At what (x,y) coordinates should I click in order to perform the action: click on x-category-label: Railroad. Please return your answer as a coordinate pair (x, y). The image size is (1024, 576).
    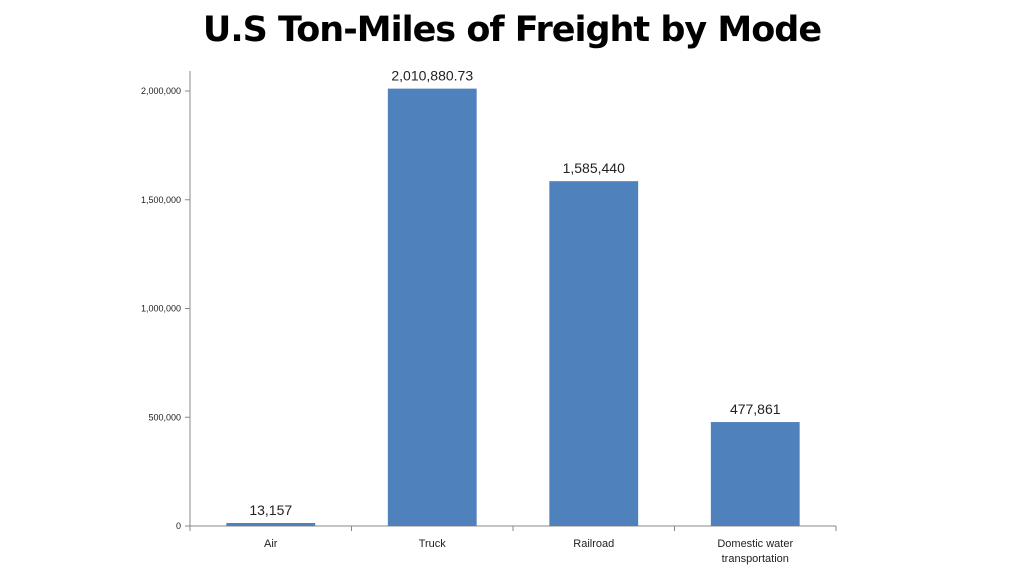
    Looking at the image, I should click on (593, 544).